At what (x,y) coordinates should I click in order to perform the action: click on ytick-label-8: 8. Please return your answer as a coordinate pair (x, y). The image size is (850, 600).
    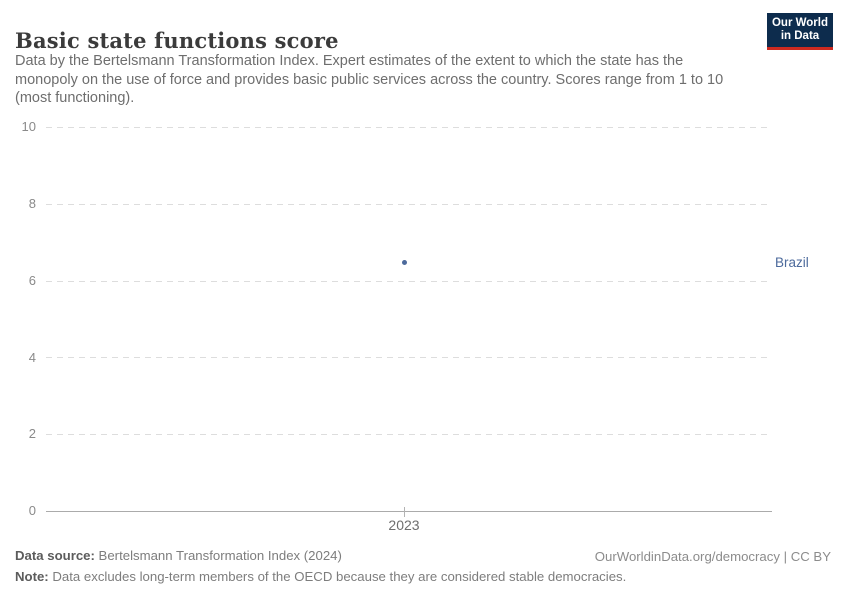
    Looking at the image, I should click on (32, 203).